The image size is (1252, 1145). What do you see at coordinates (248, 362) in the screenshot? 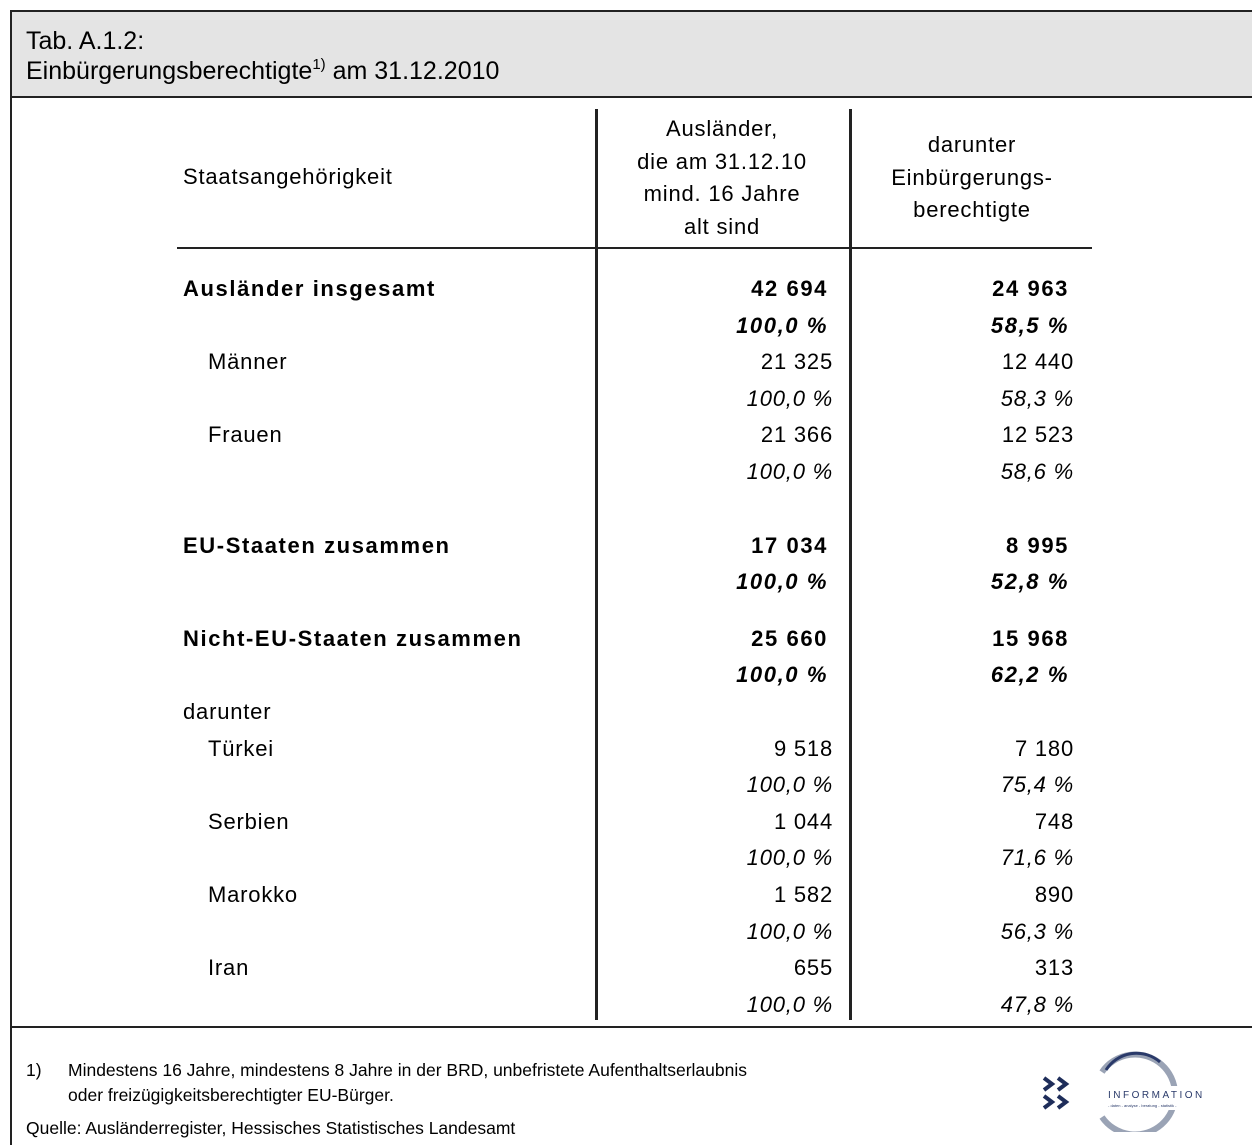
I see `row-label: Männer` at bounding box center [248, 362].